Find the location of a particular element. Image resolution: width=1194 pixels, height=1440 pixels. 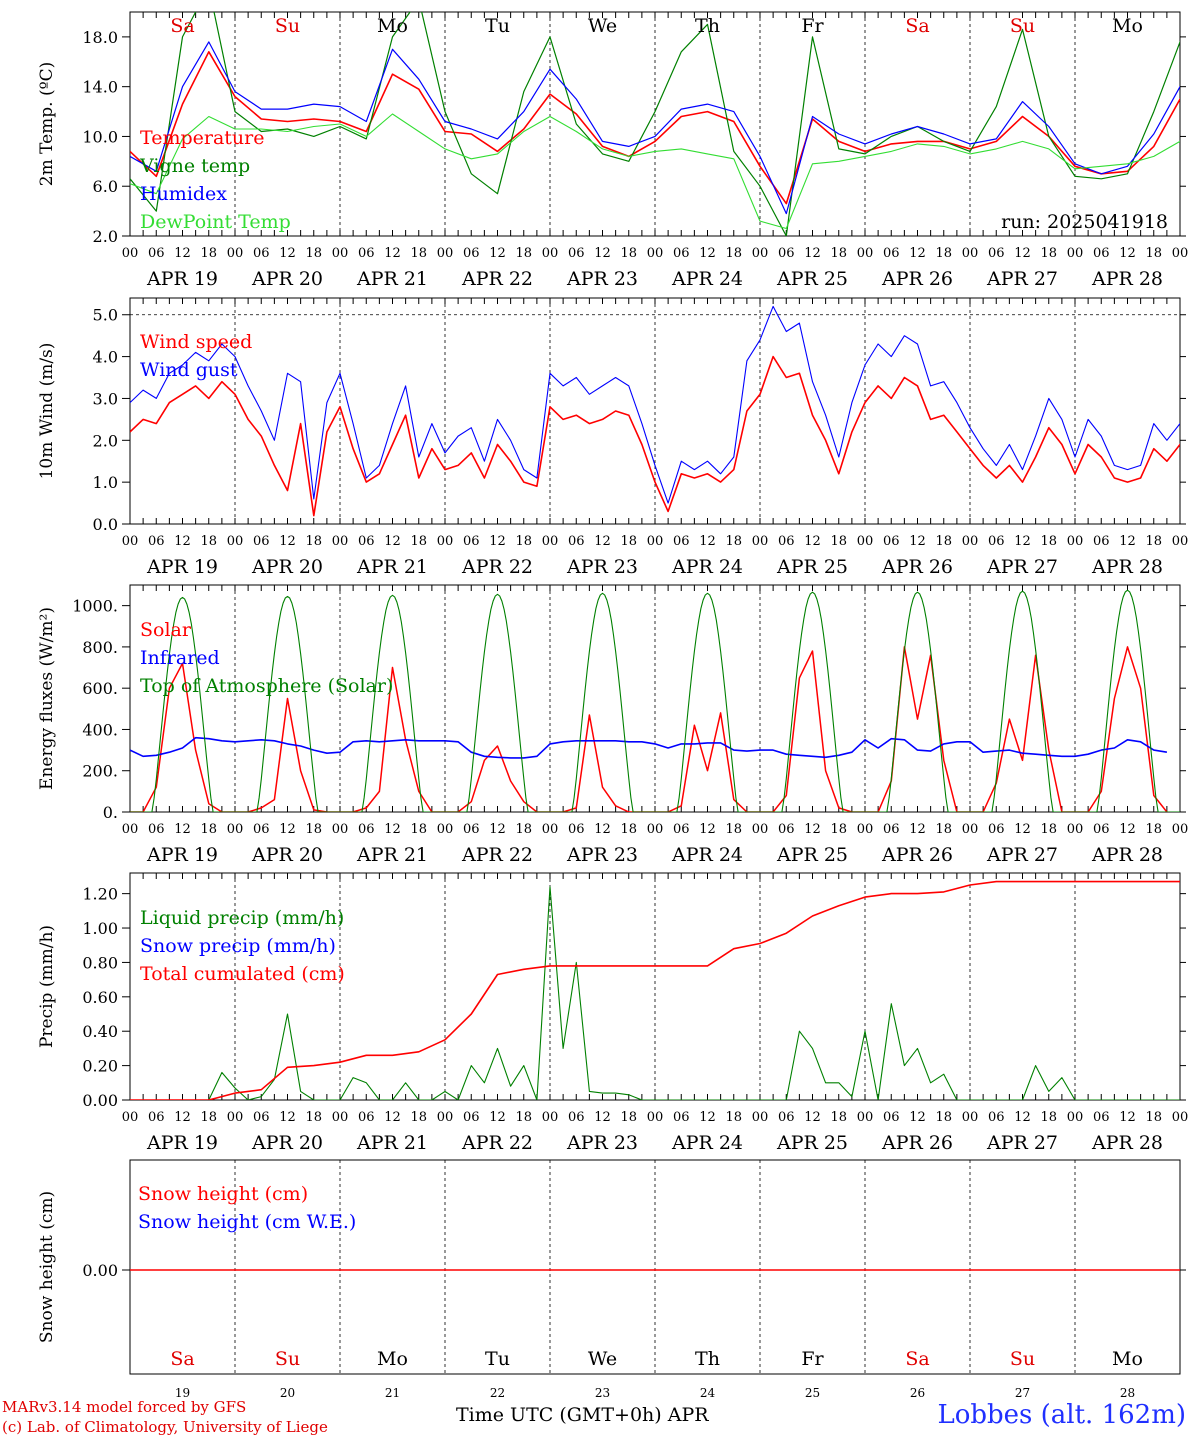

x-day-label: APR 21 is located at coordinates (392, 1143).